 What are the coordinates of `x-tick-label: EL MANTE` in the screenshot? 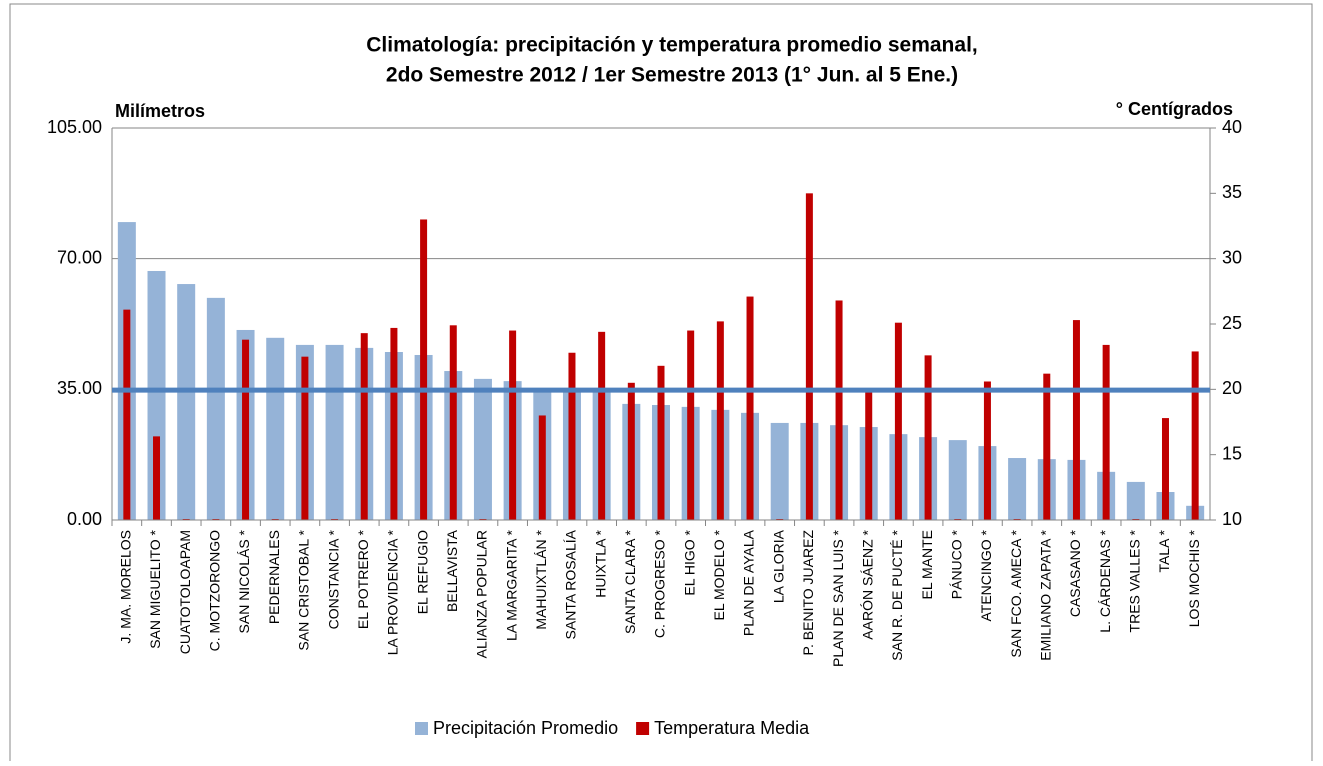 It's located at (927, 565).